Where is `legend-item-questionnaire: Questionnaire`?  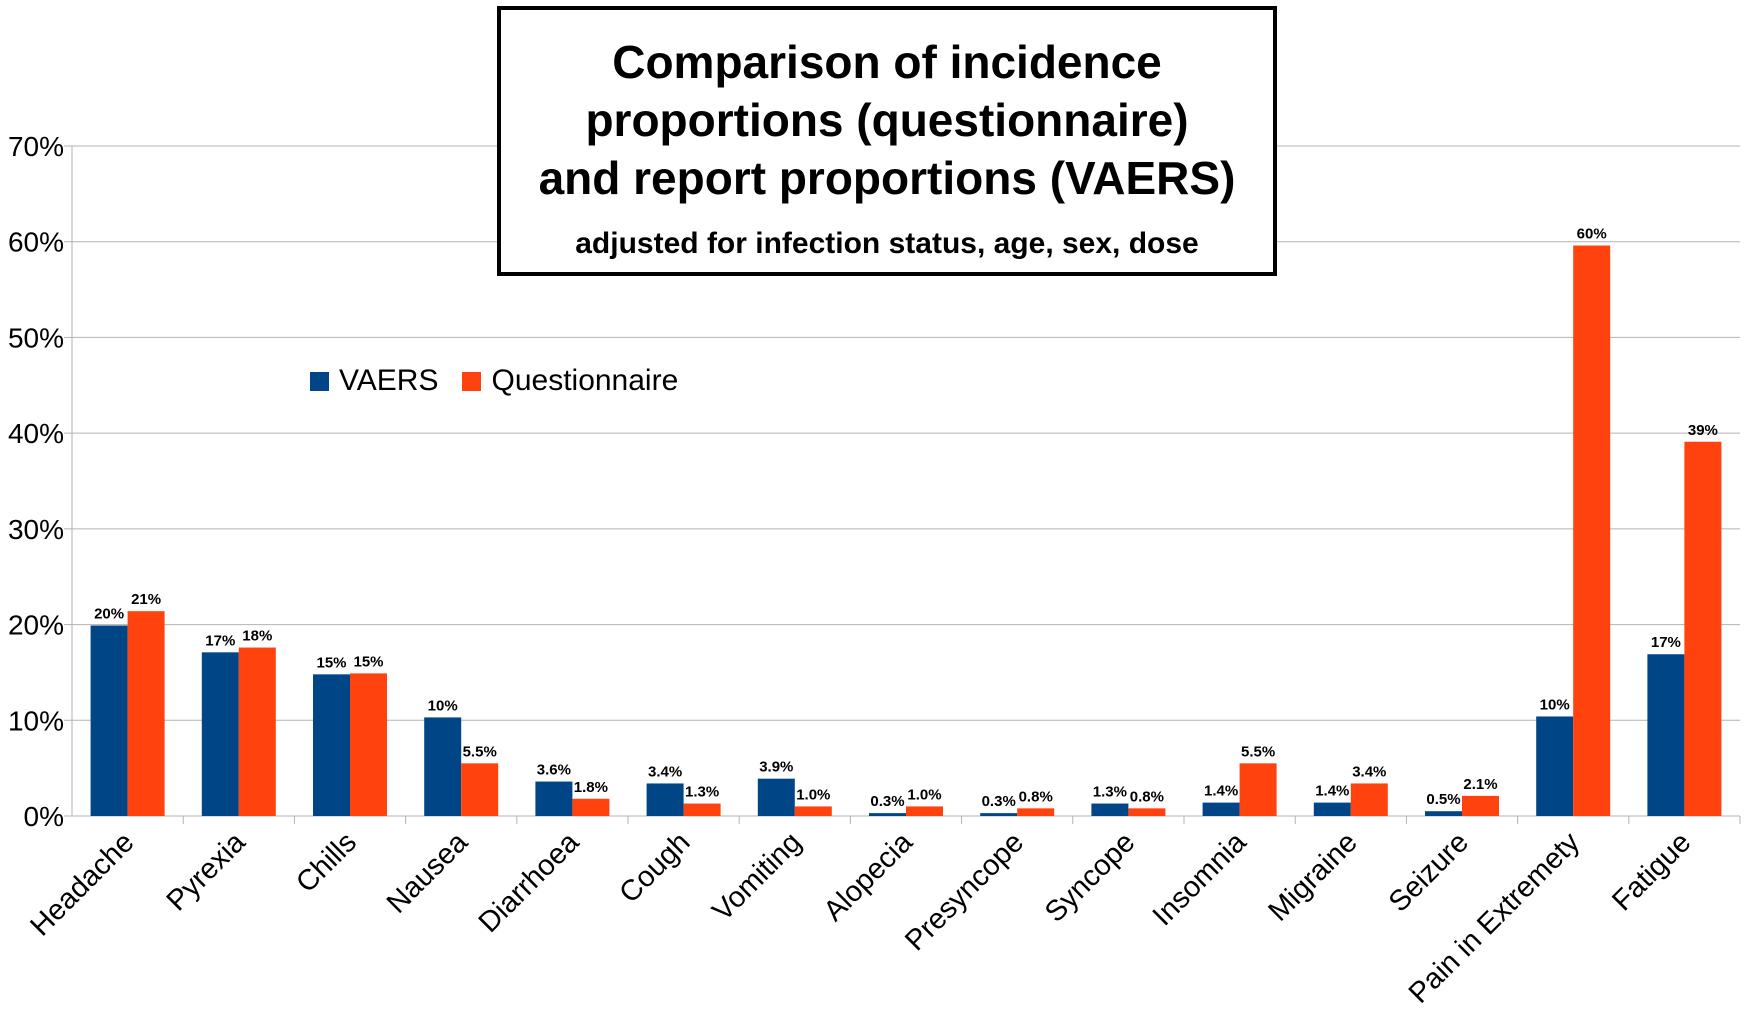
legend-item-questionnaire: Questionnaire is located at coordinates (570, 381).